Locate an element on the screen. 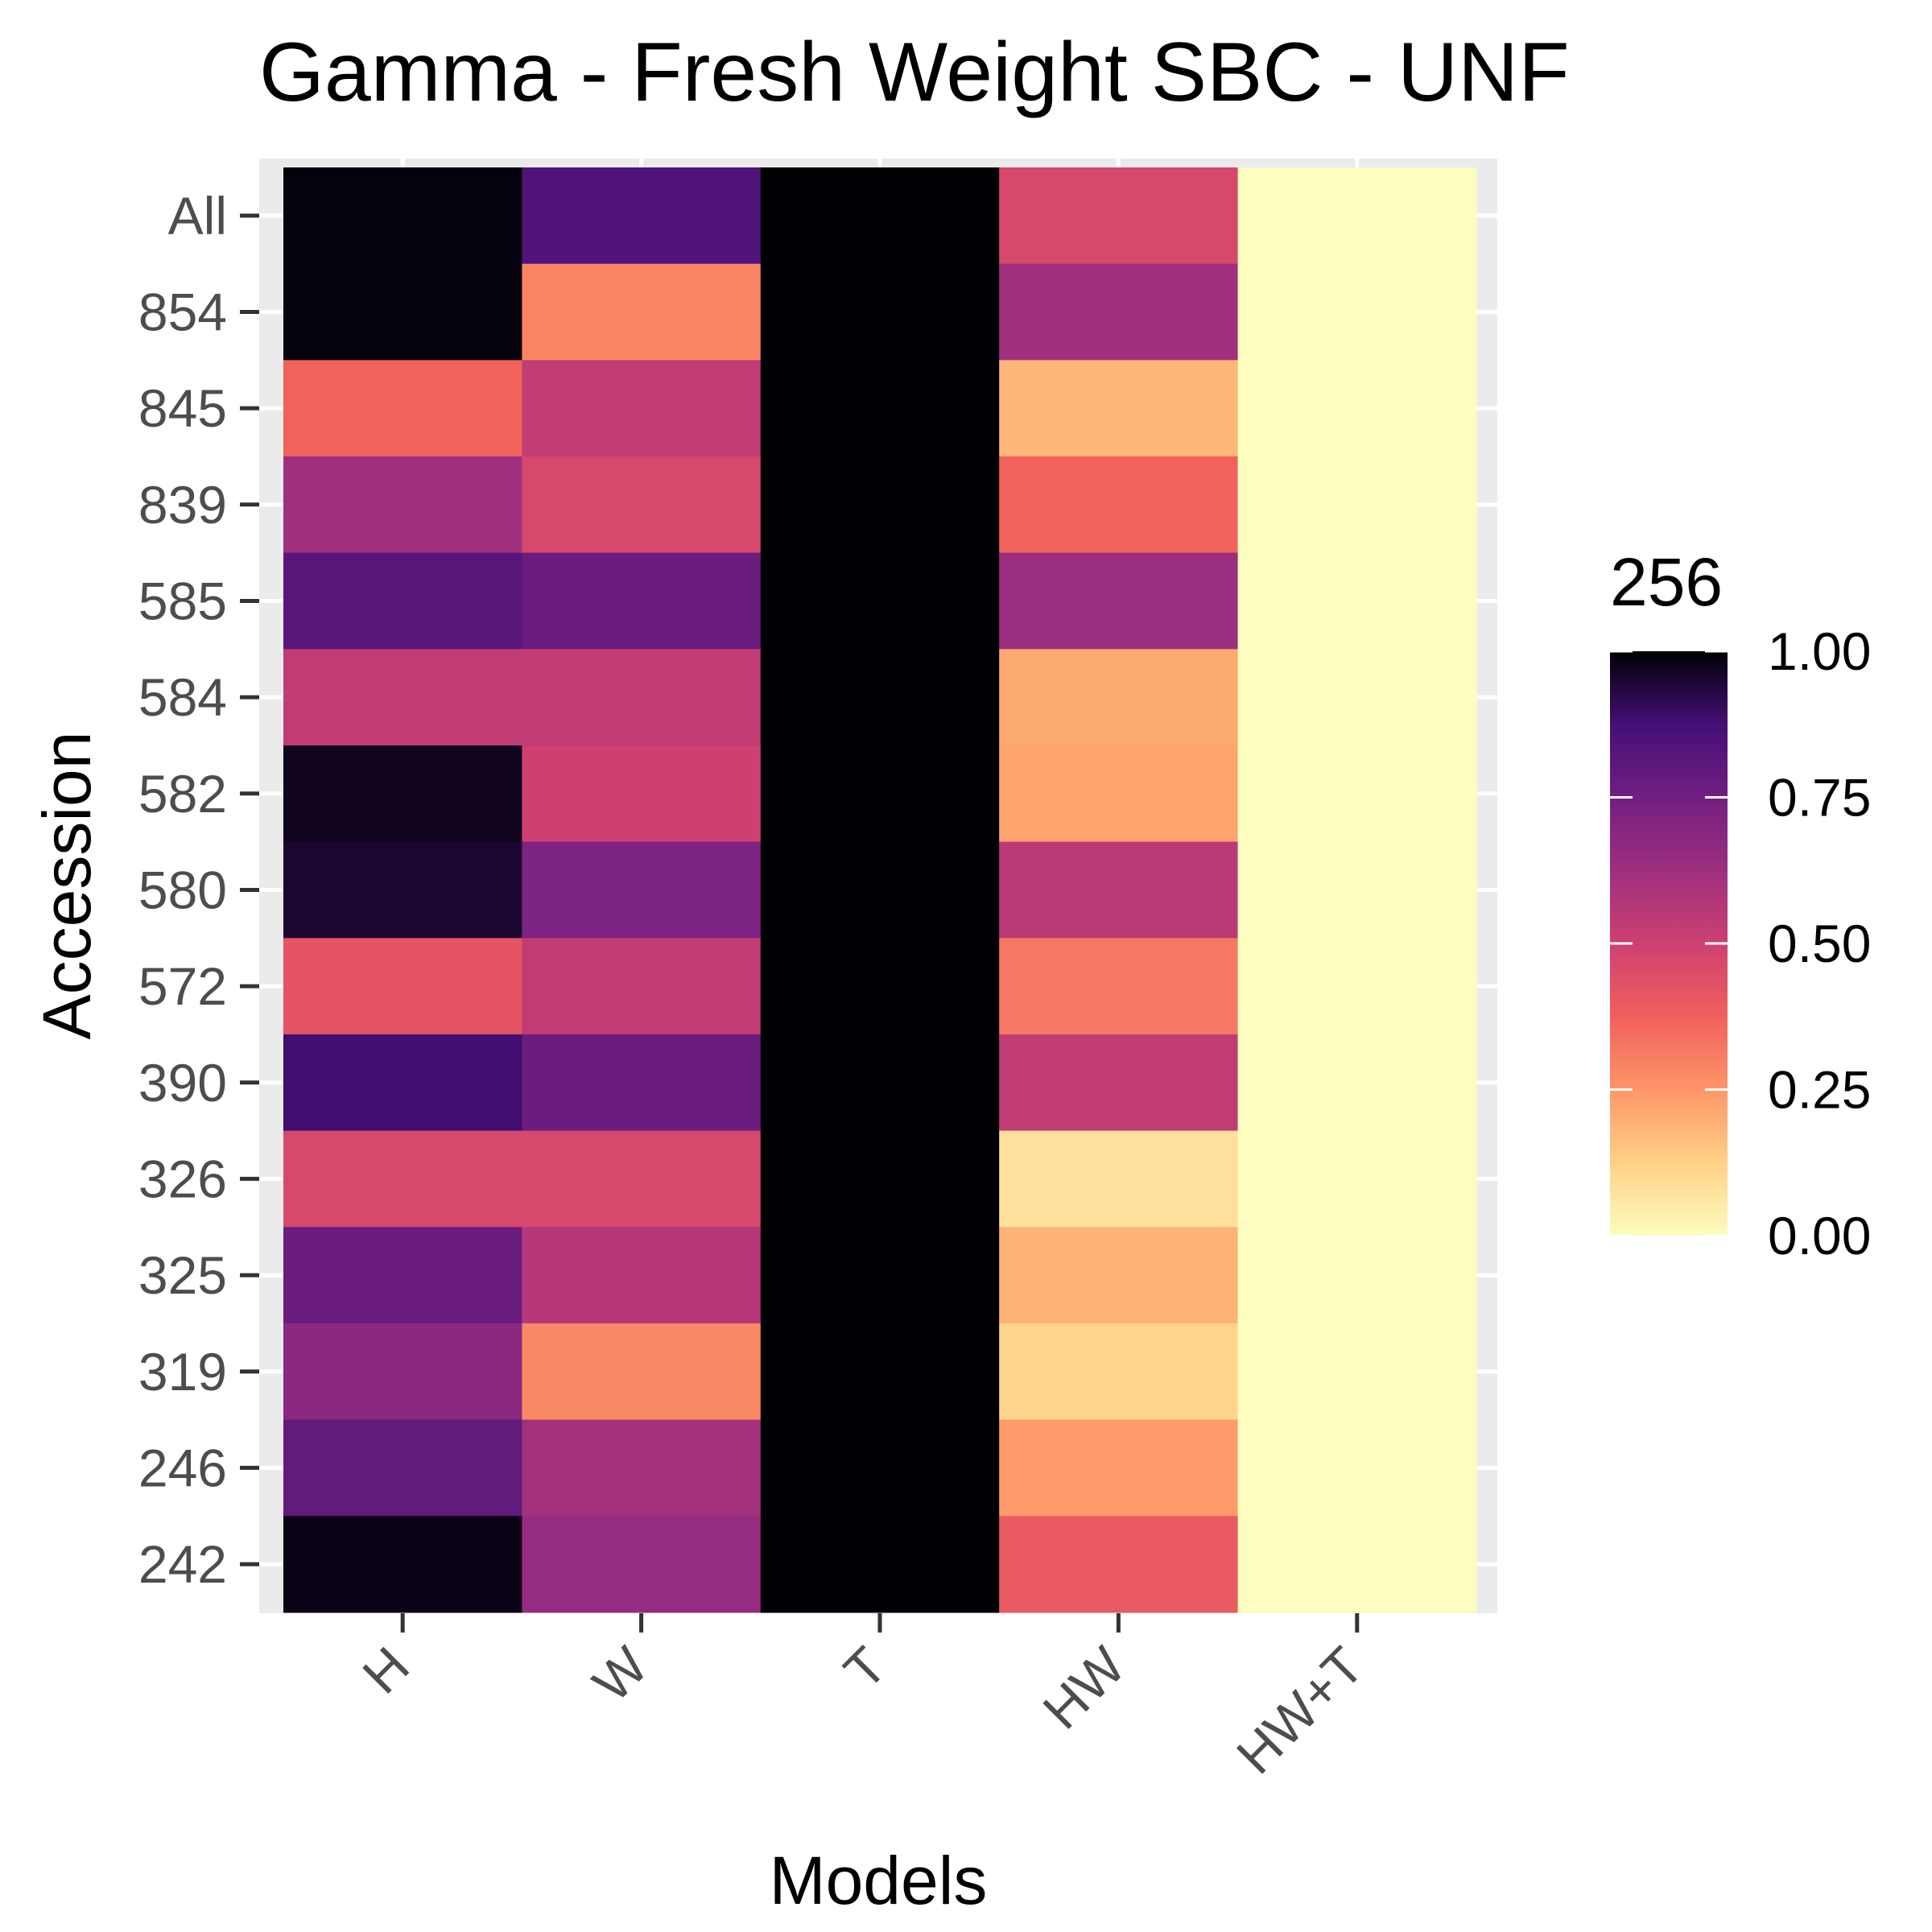 The image size is (1932, 1932). legend-tick-label: 0.25 is located at coordinates (1819, 1090).